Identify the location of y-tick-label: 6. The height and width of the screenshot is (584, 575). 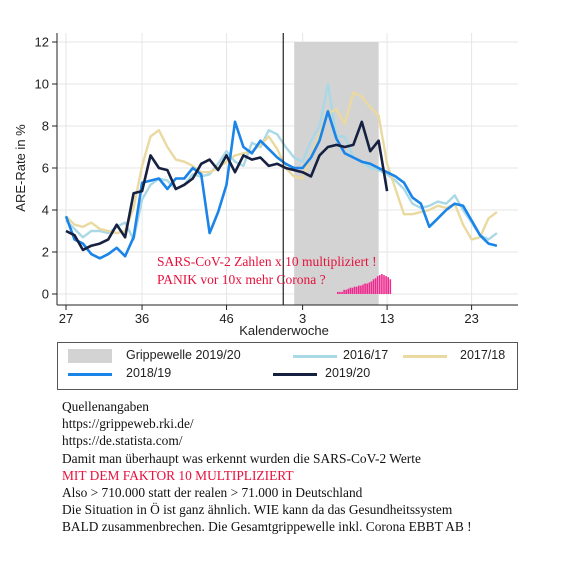
(45, 168).